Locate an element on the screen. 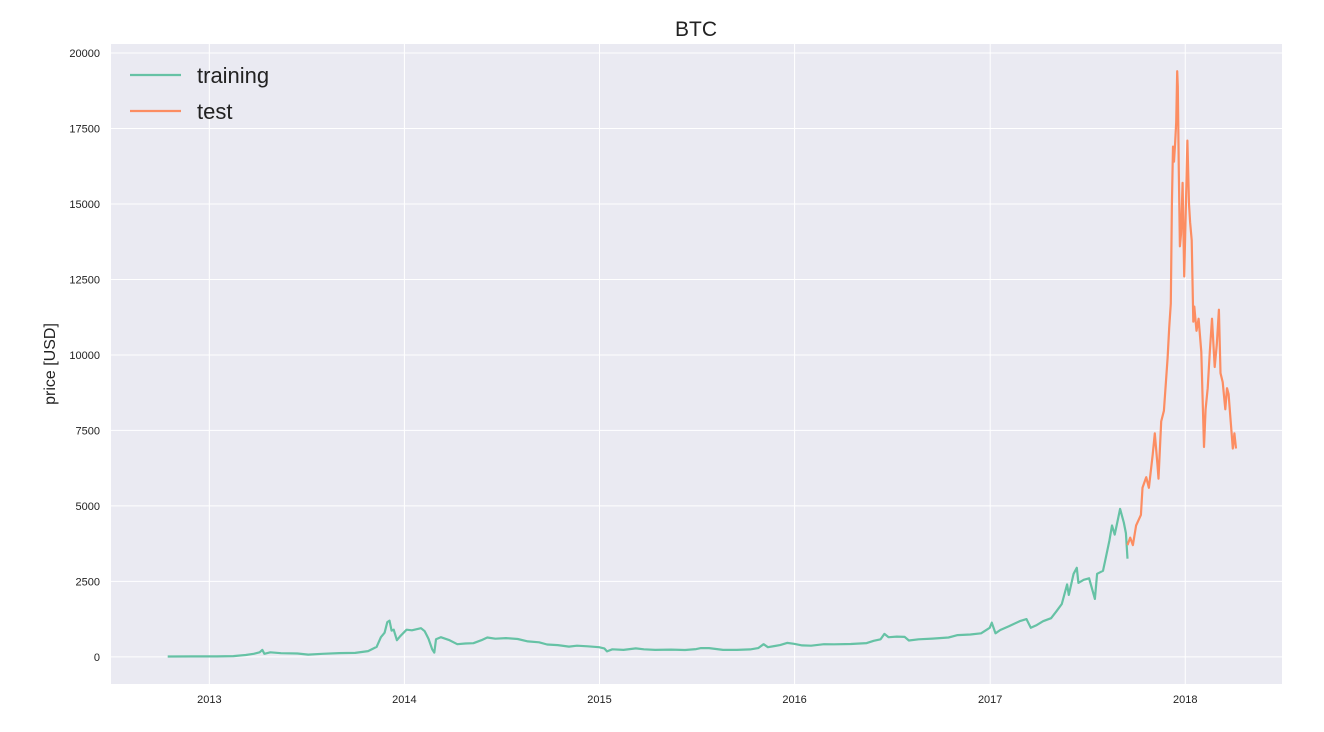 This screenshot has height=732, width=1324. series-line-test is located at coordinates (1182, 308).